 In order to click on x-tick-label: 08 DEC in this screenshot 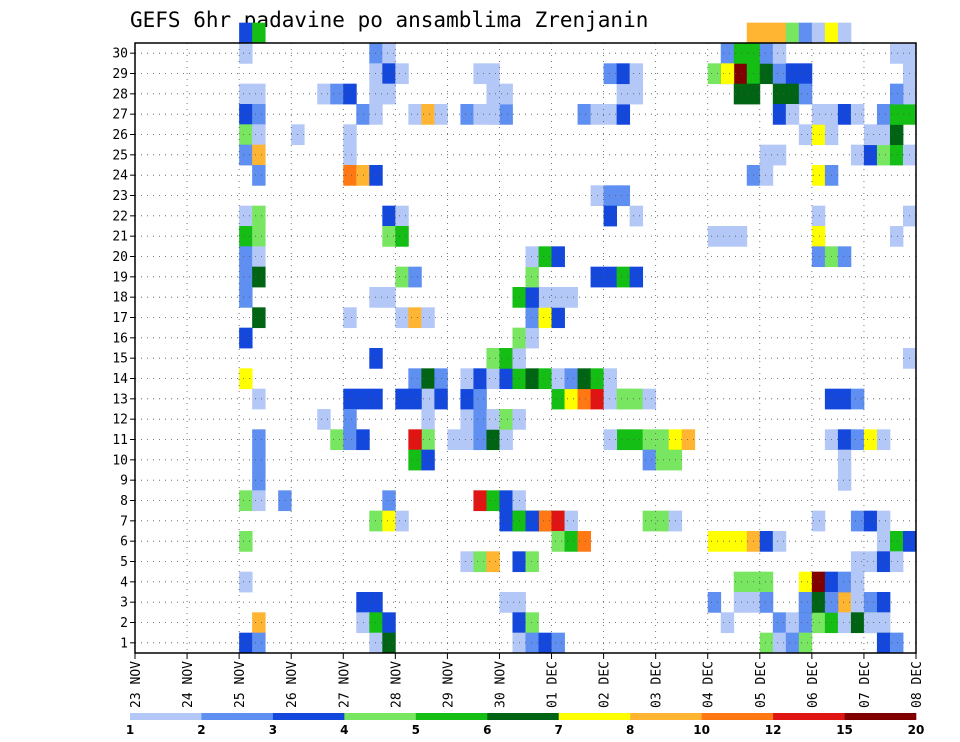, I will do `click(917, 684)`.